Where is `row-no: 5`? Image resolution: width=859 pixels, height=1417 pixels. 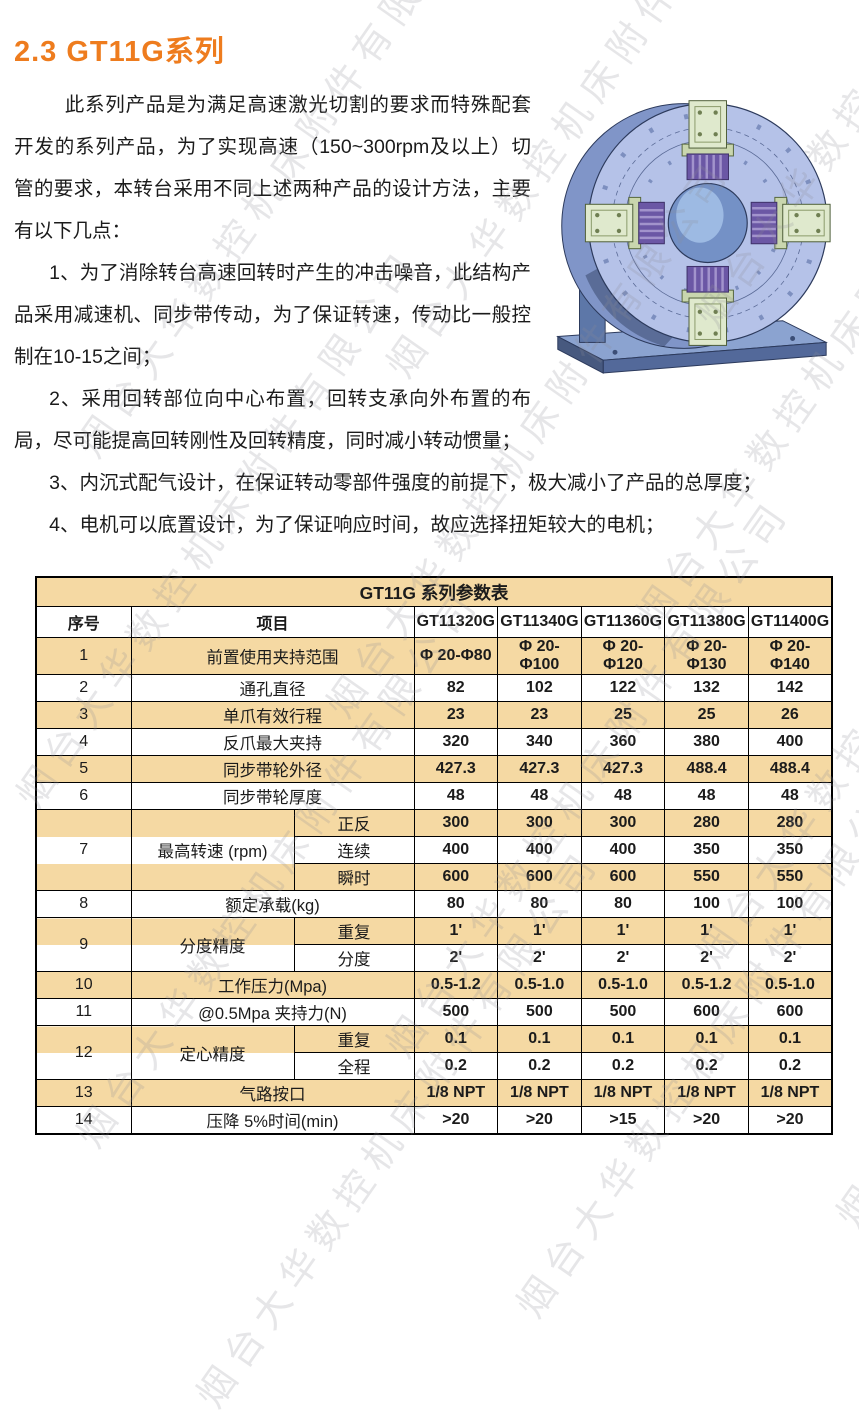 row-no: 5 is located at coordinates (83, 769).